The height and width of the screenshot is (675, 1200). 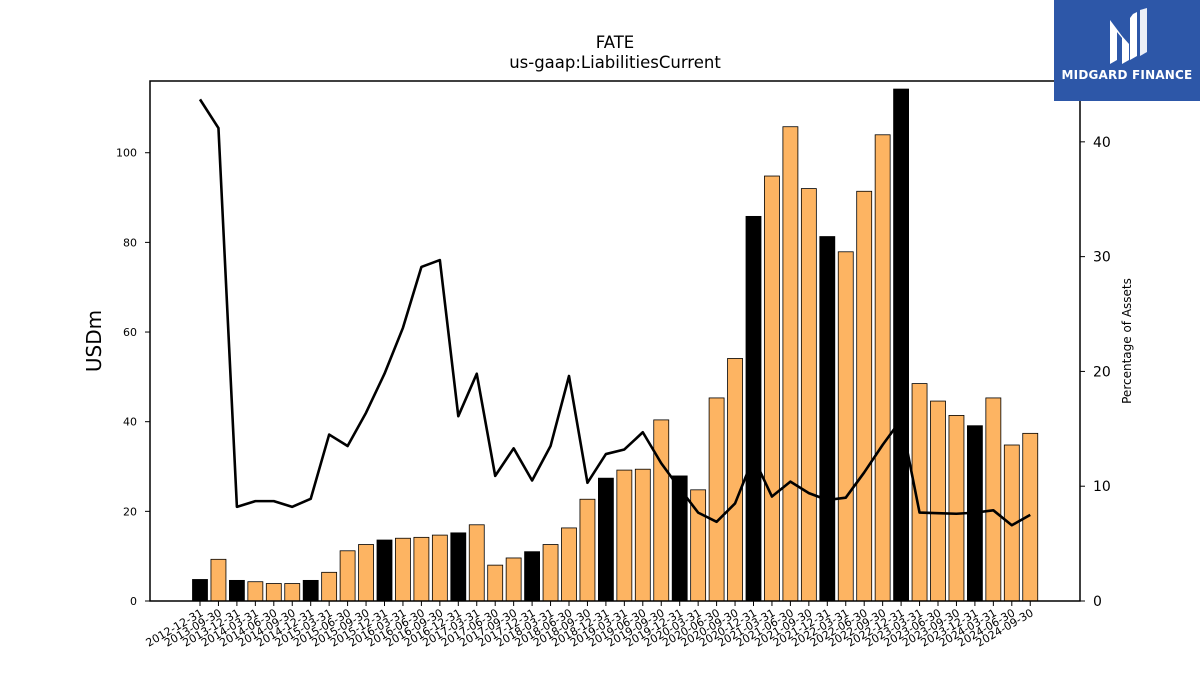 I want to click on y-tick-label: 40, so click(x=130, y=422).